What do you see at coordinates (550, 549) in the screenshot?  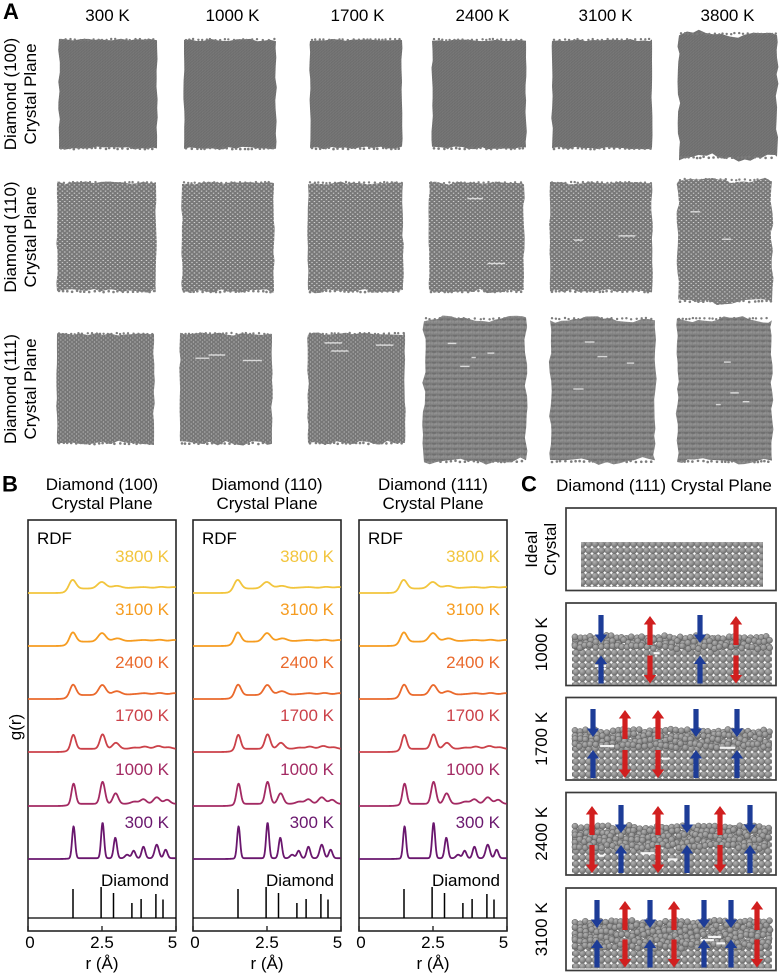 I see `svg-text: Crystal` at bounding box center [550, 549].